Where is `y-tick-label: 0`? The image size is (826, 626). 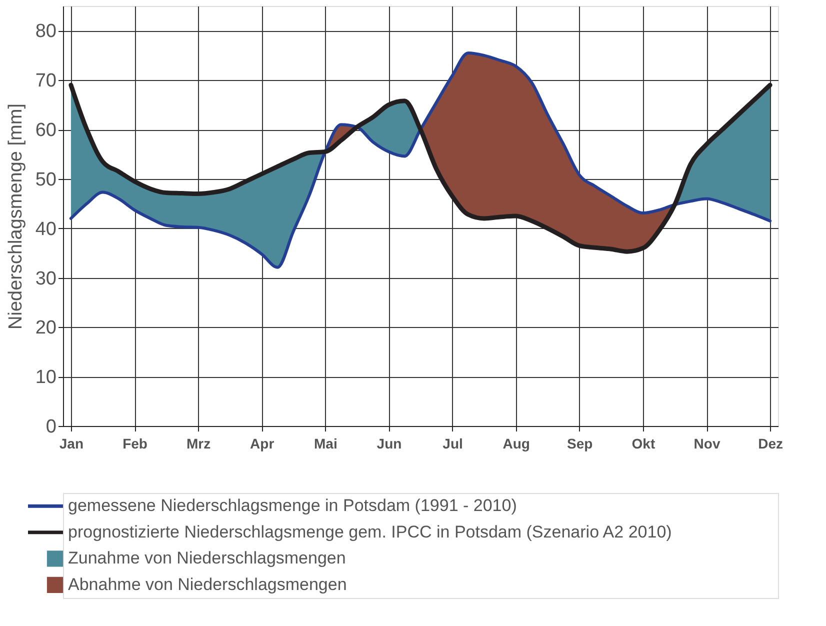
y-tick-label: 0 is located at coordinates (51, 427).